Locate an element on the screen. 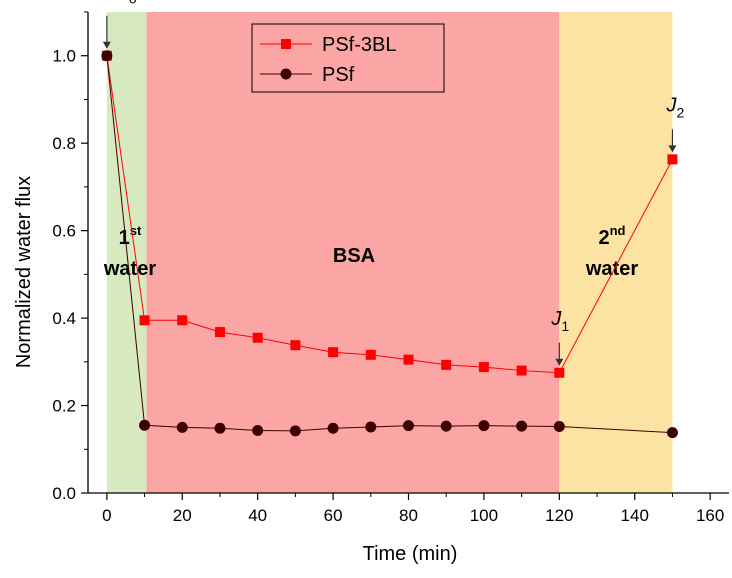  legend: PSf-3BL PSf is located at coordinates (348, 58).